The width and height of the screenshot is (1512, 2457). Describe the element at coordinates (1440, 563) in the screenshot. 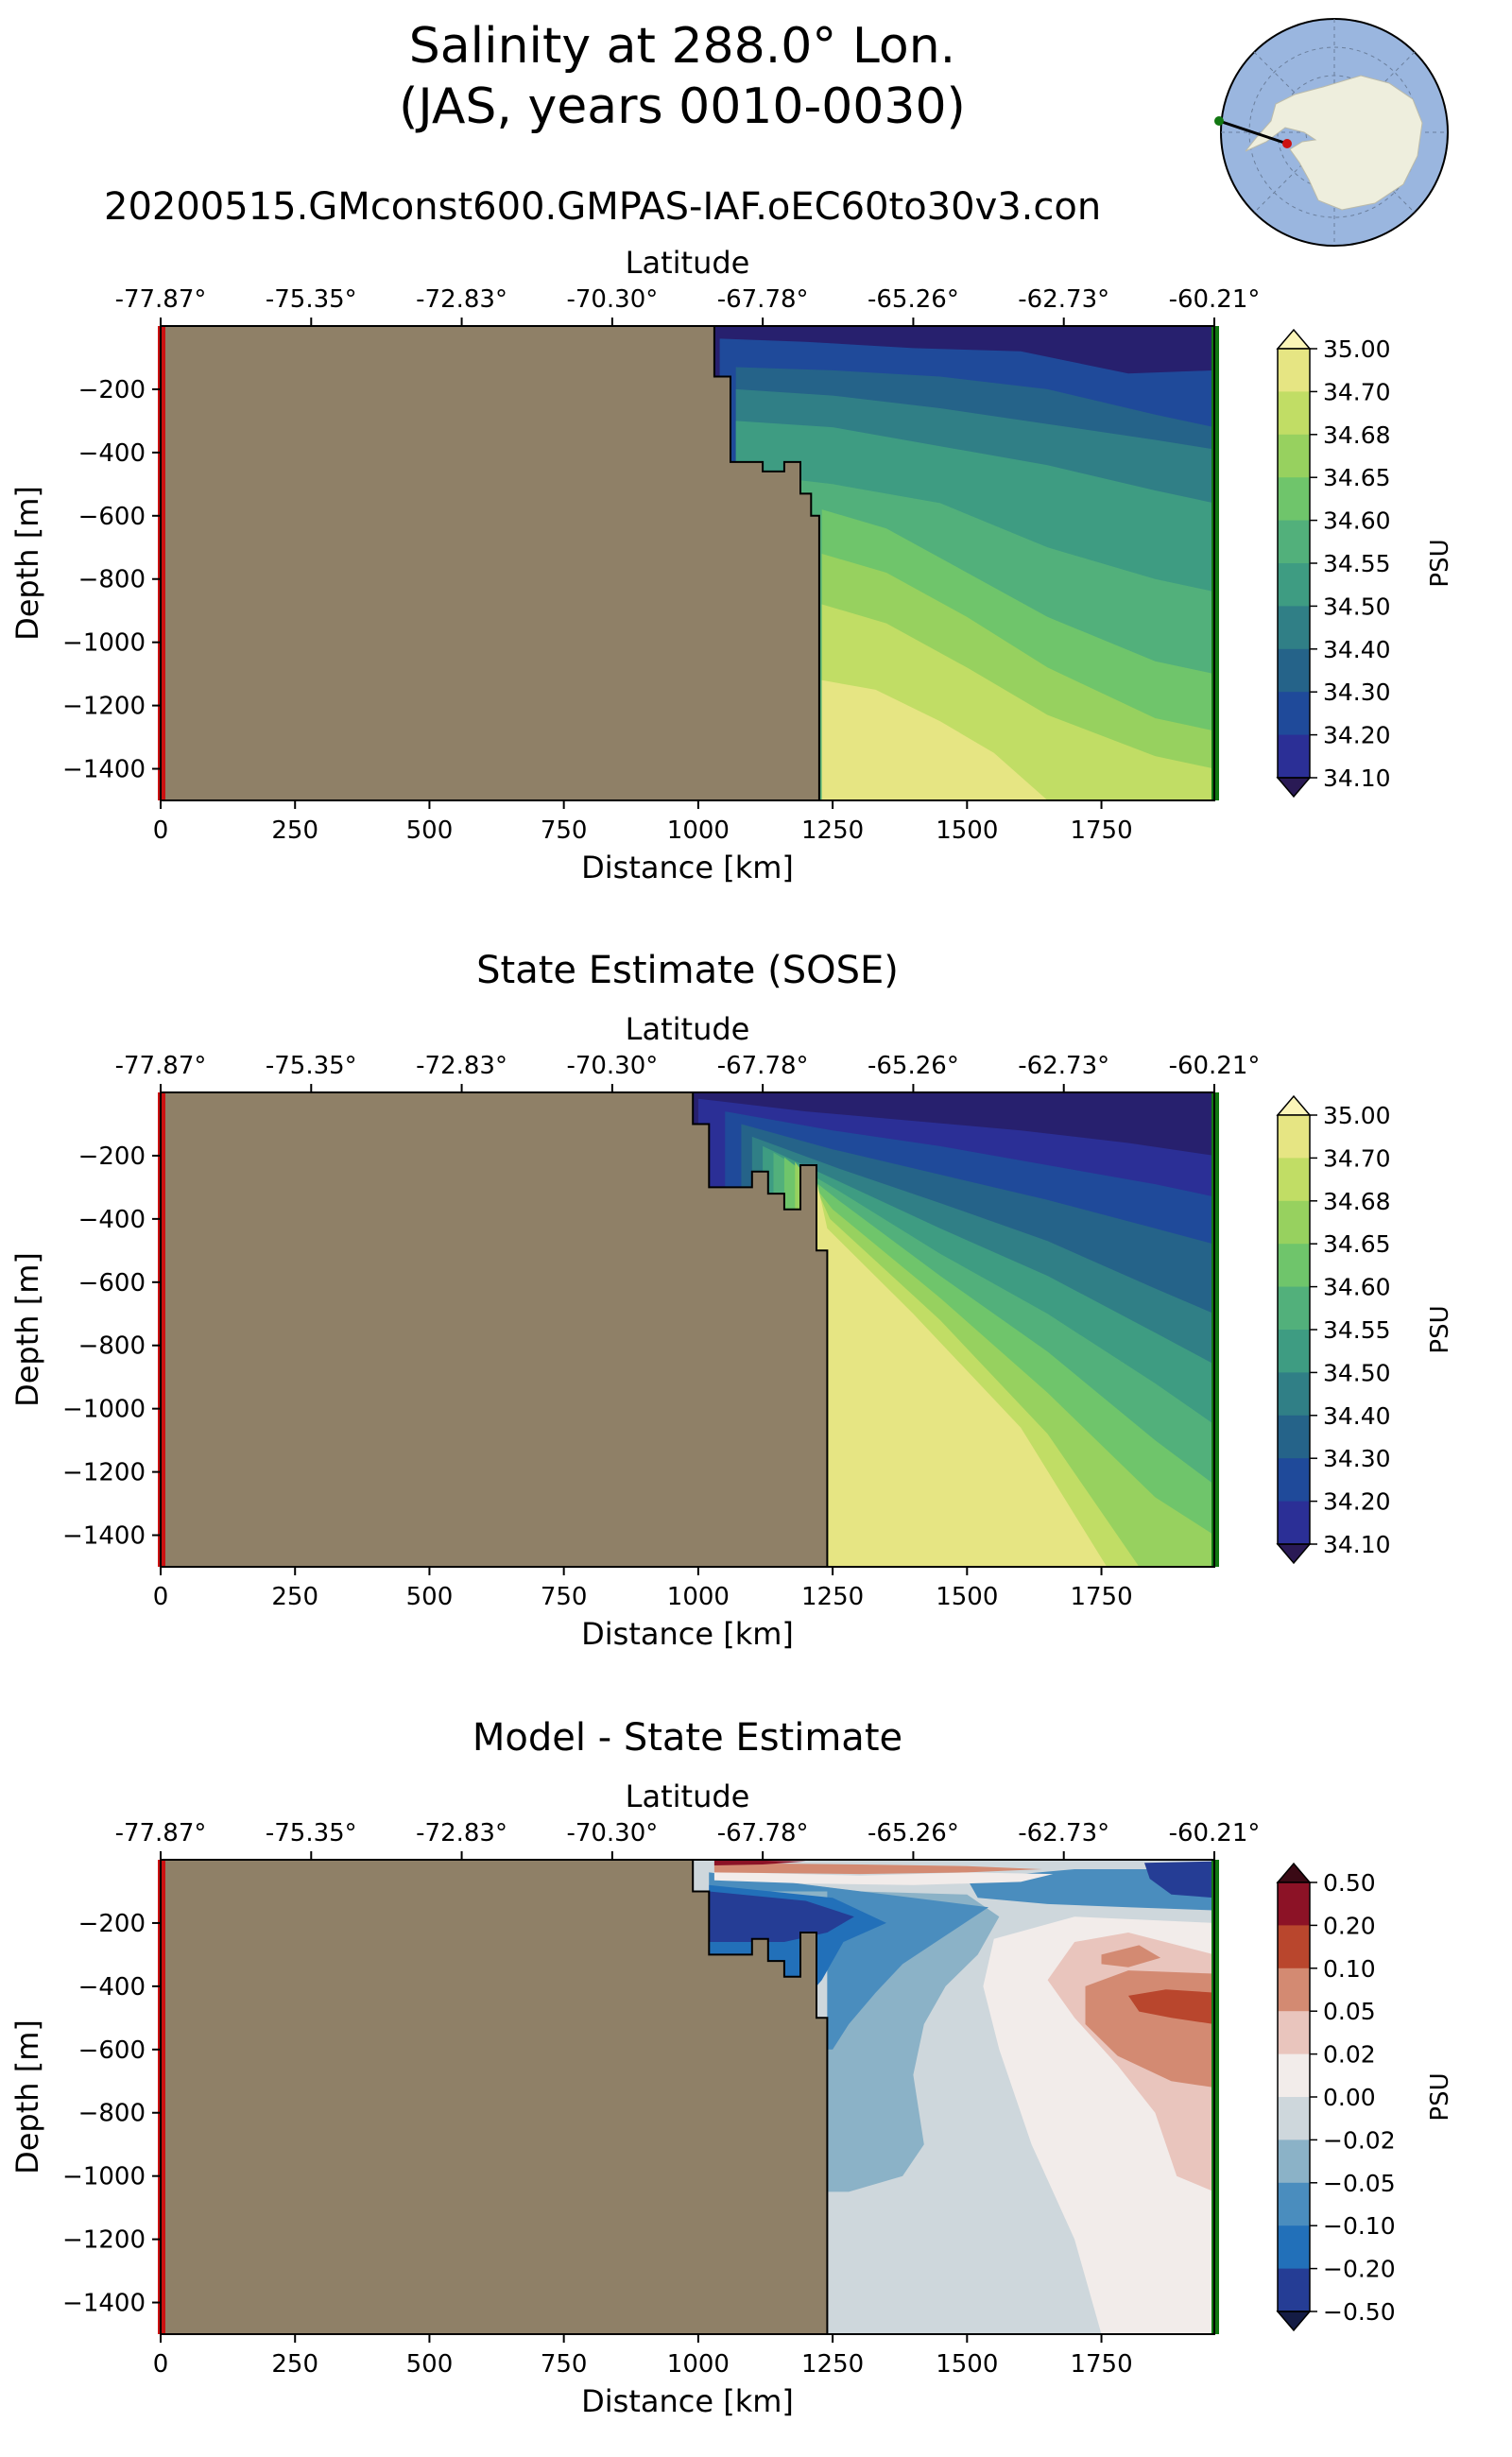

I see `colorbar-label: PSU` at that location.